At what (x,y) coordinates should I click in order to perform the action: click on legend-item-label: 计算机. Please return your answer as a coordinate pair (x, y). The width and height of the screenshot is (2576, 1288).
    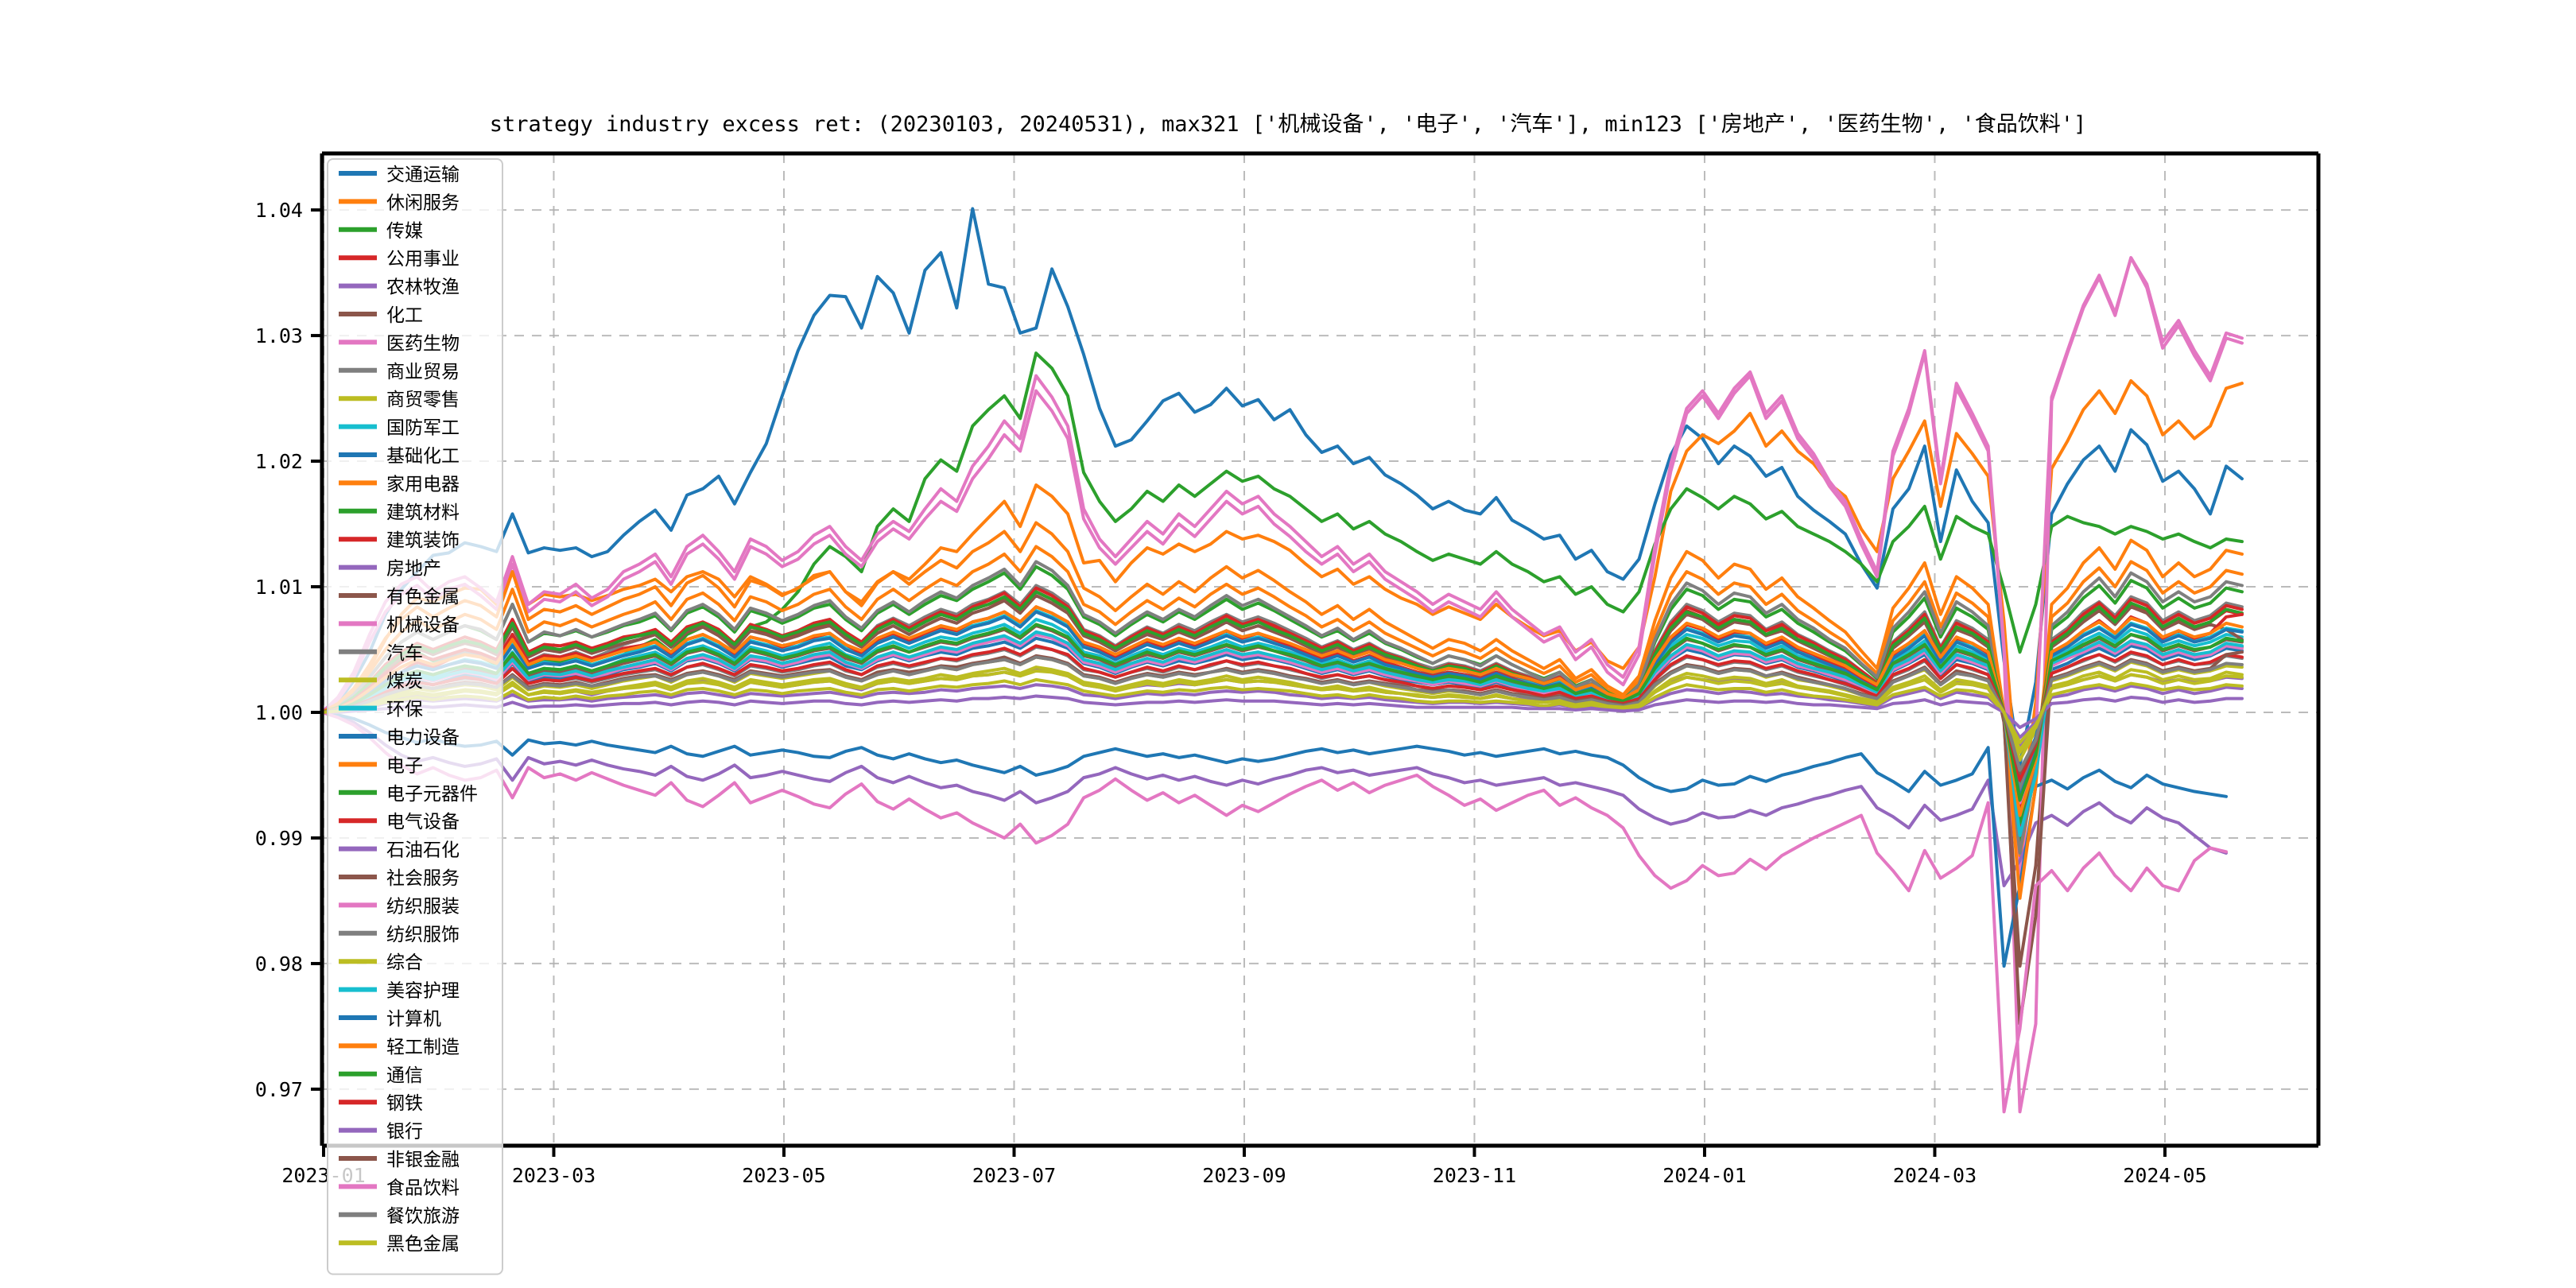
    Looking at the image, I should click on (414, 1020).